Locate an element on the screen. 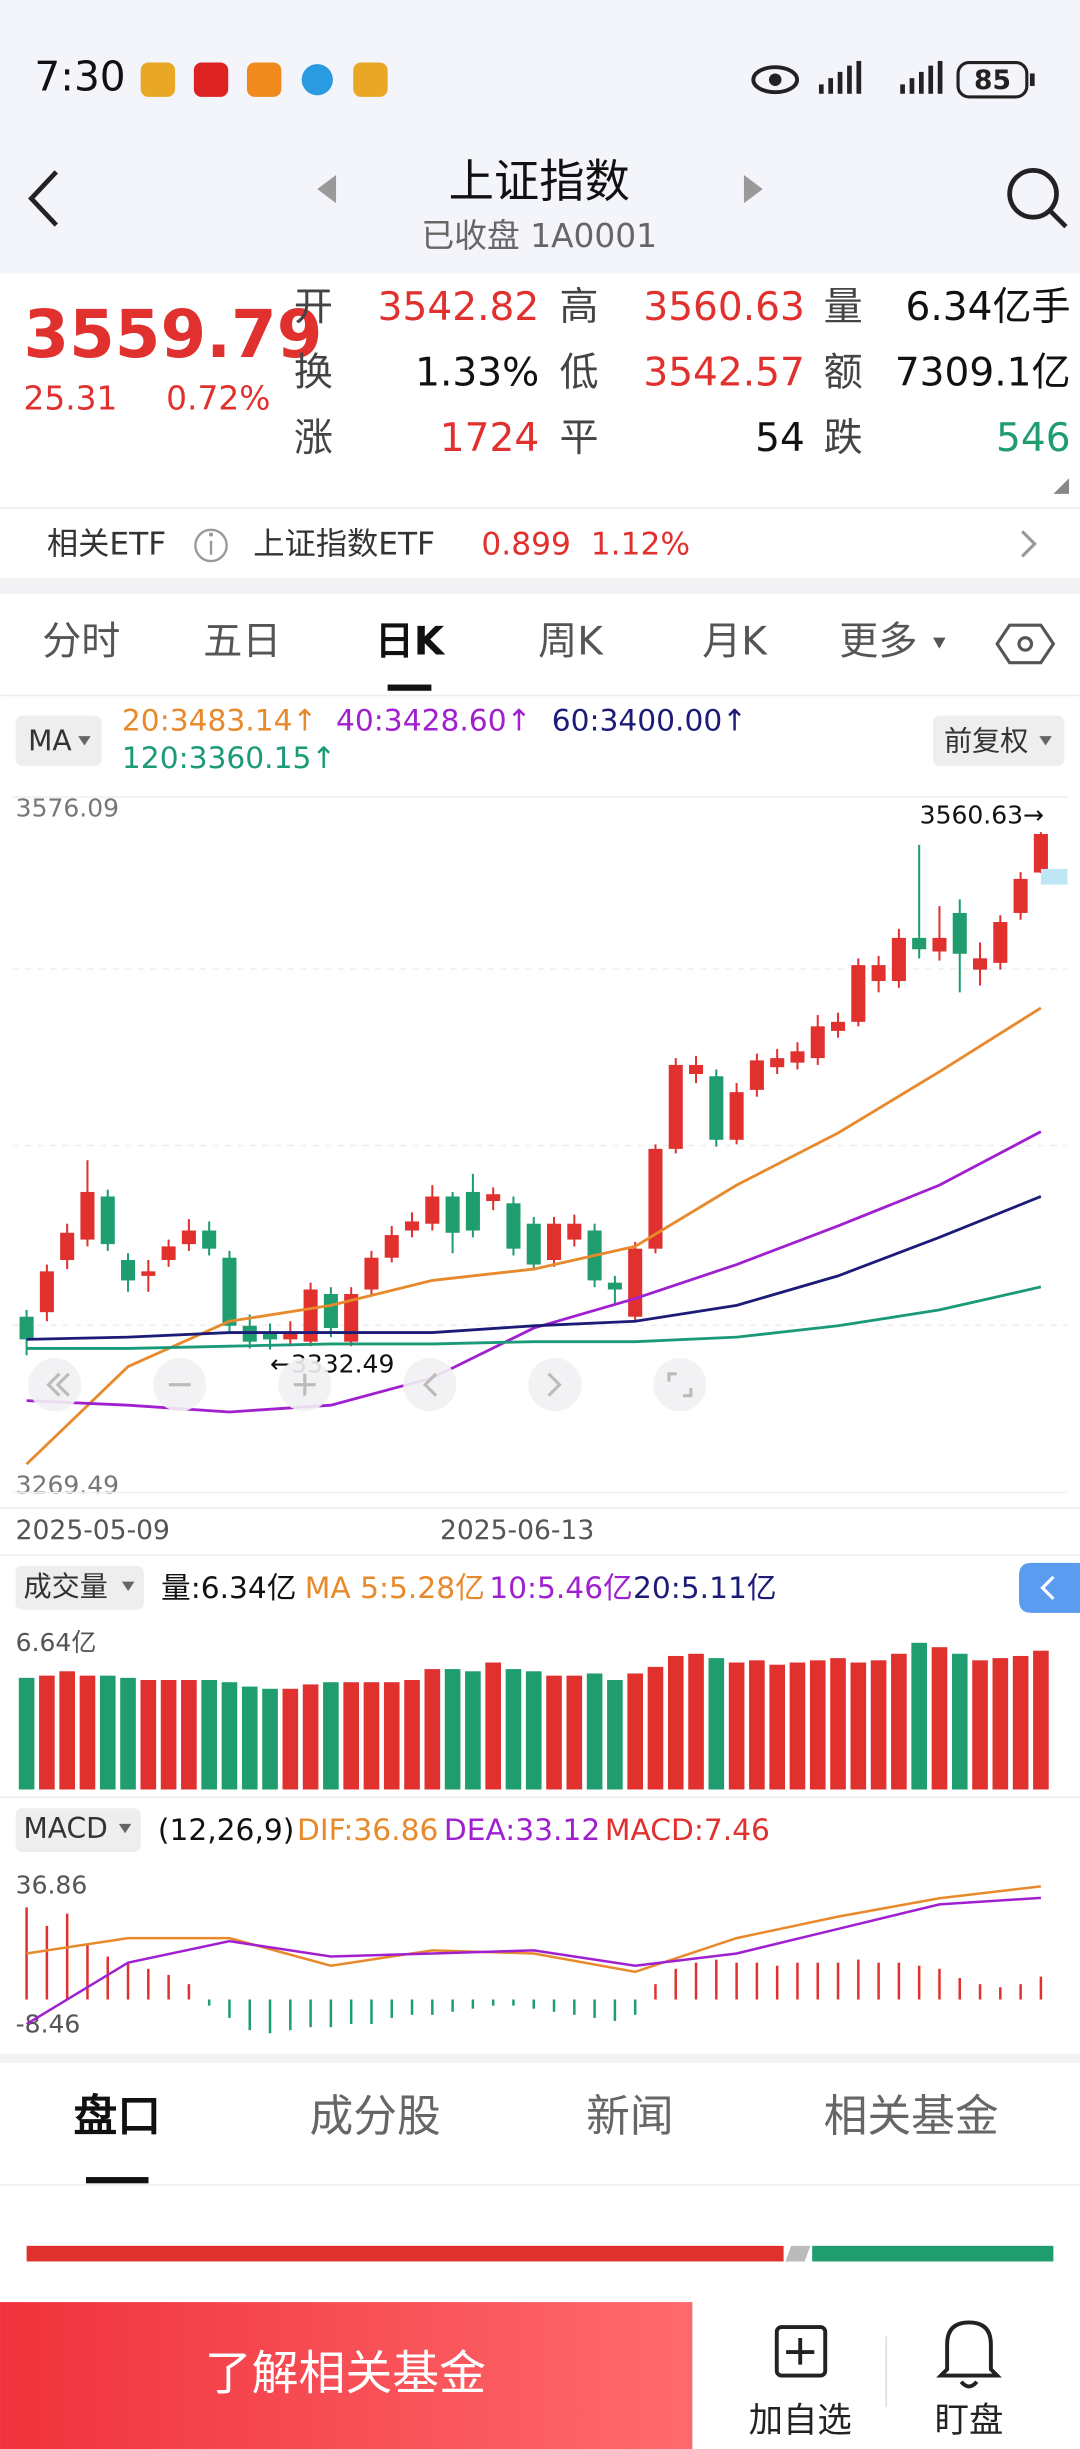 This screenshot has width=1080, height=2449. dropdown-arrow is located at coordinates (1045, 741).